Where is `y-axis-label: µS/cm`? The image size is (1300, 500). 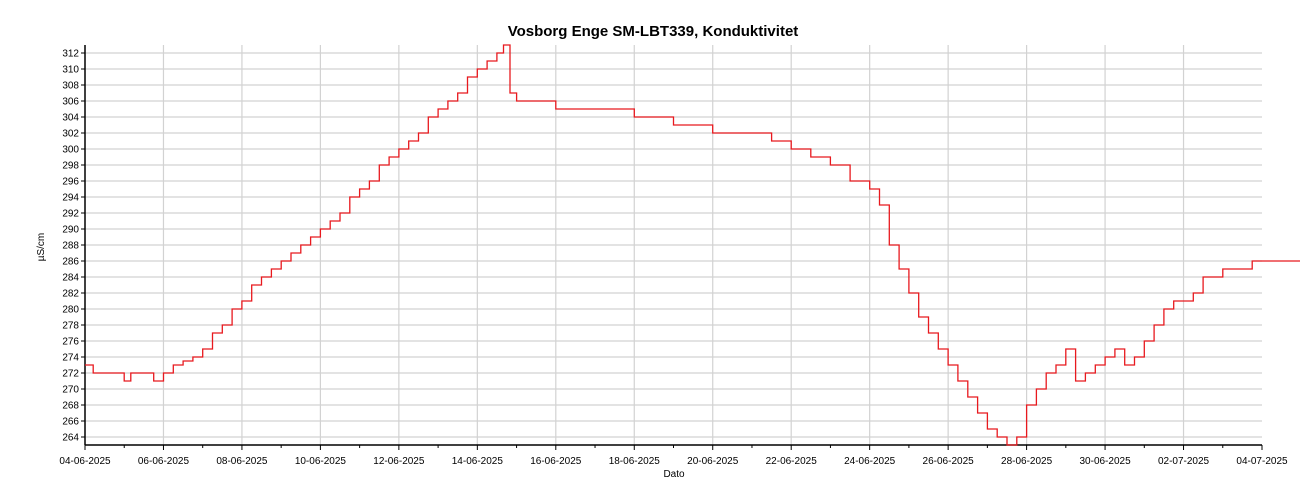
y-axis-label: µS/cm is located at coordinates (41, 247).